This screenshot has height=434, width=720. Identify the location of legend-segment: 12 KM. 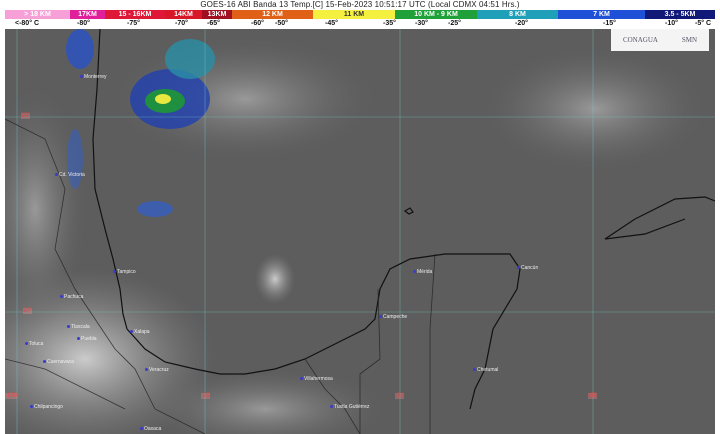
(272, 14).